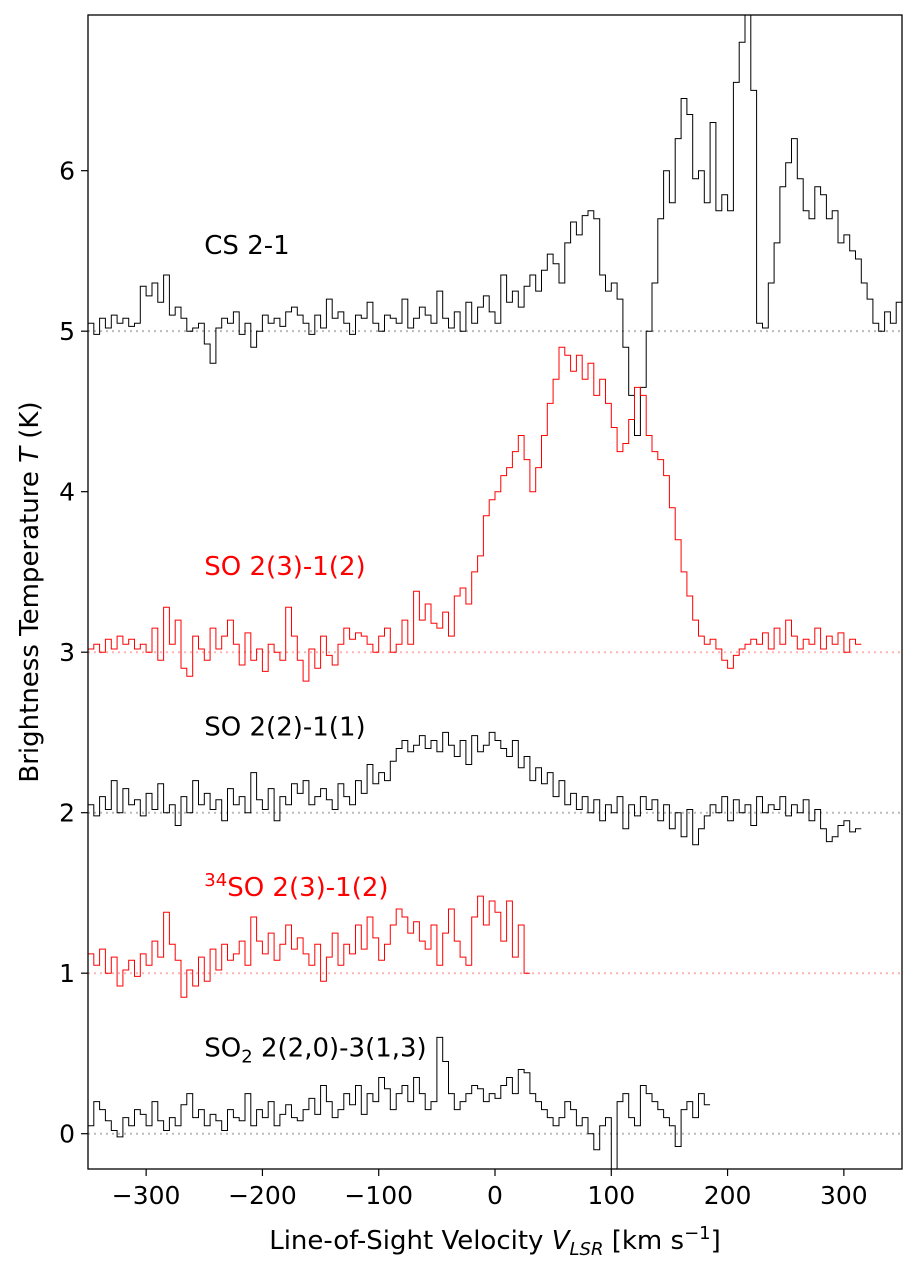  Describe the element at coordinates (67, 492) in the screenshot. I see `y-tick-label: 4` at that location.